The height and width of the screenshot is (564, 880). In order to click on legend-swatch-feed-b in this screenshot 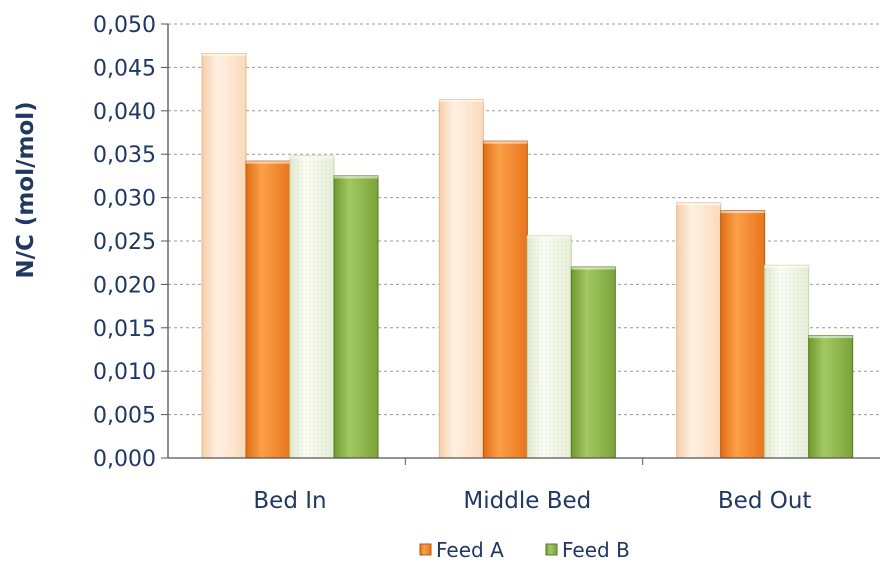, I will do `click(551, 549)`.